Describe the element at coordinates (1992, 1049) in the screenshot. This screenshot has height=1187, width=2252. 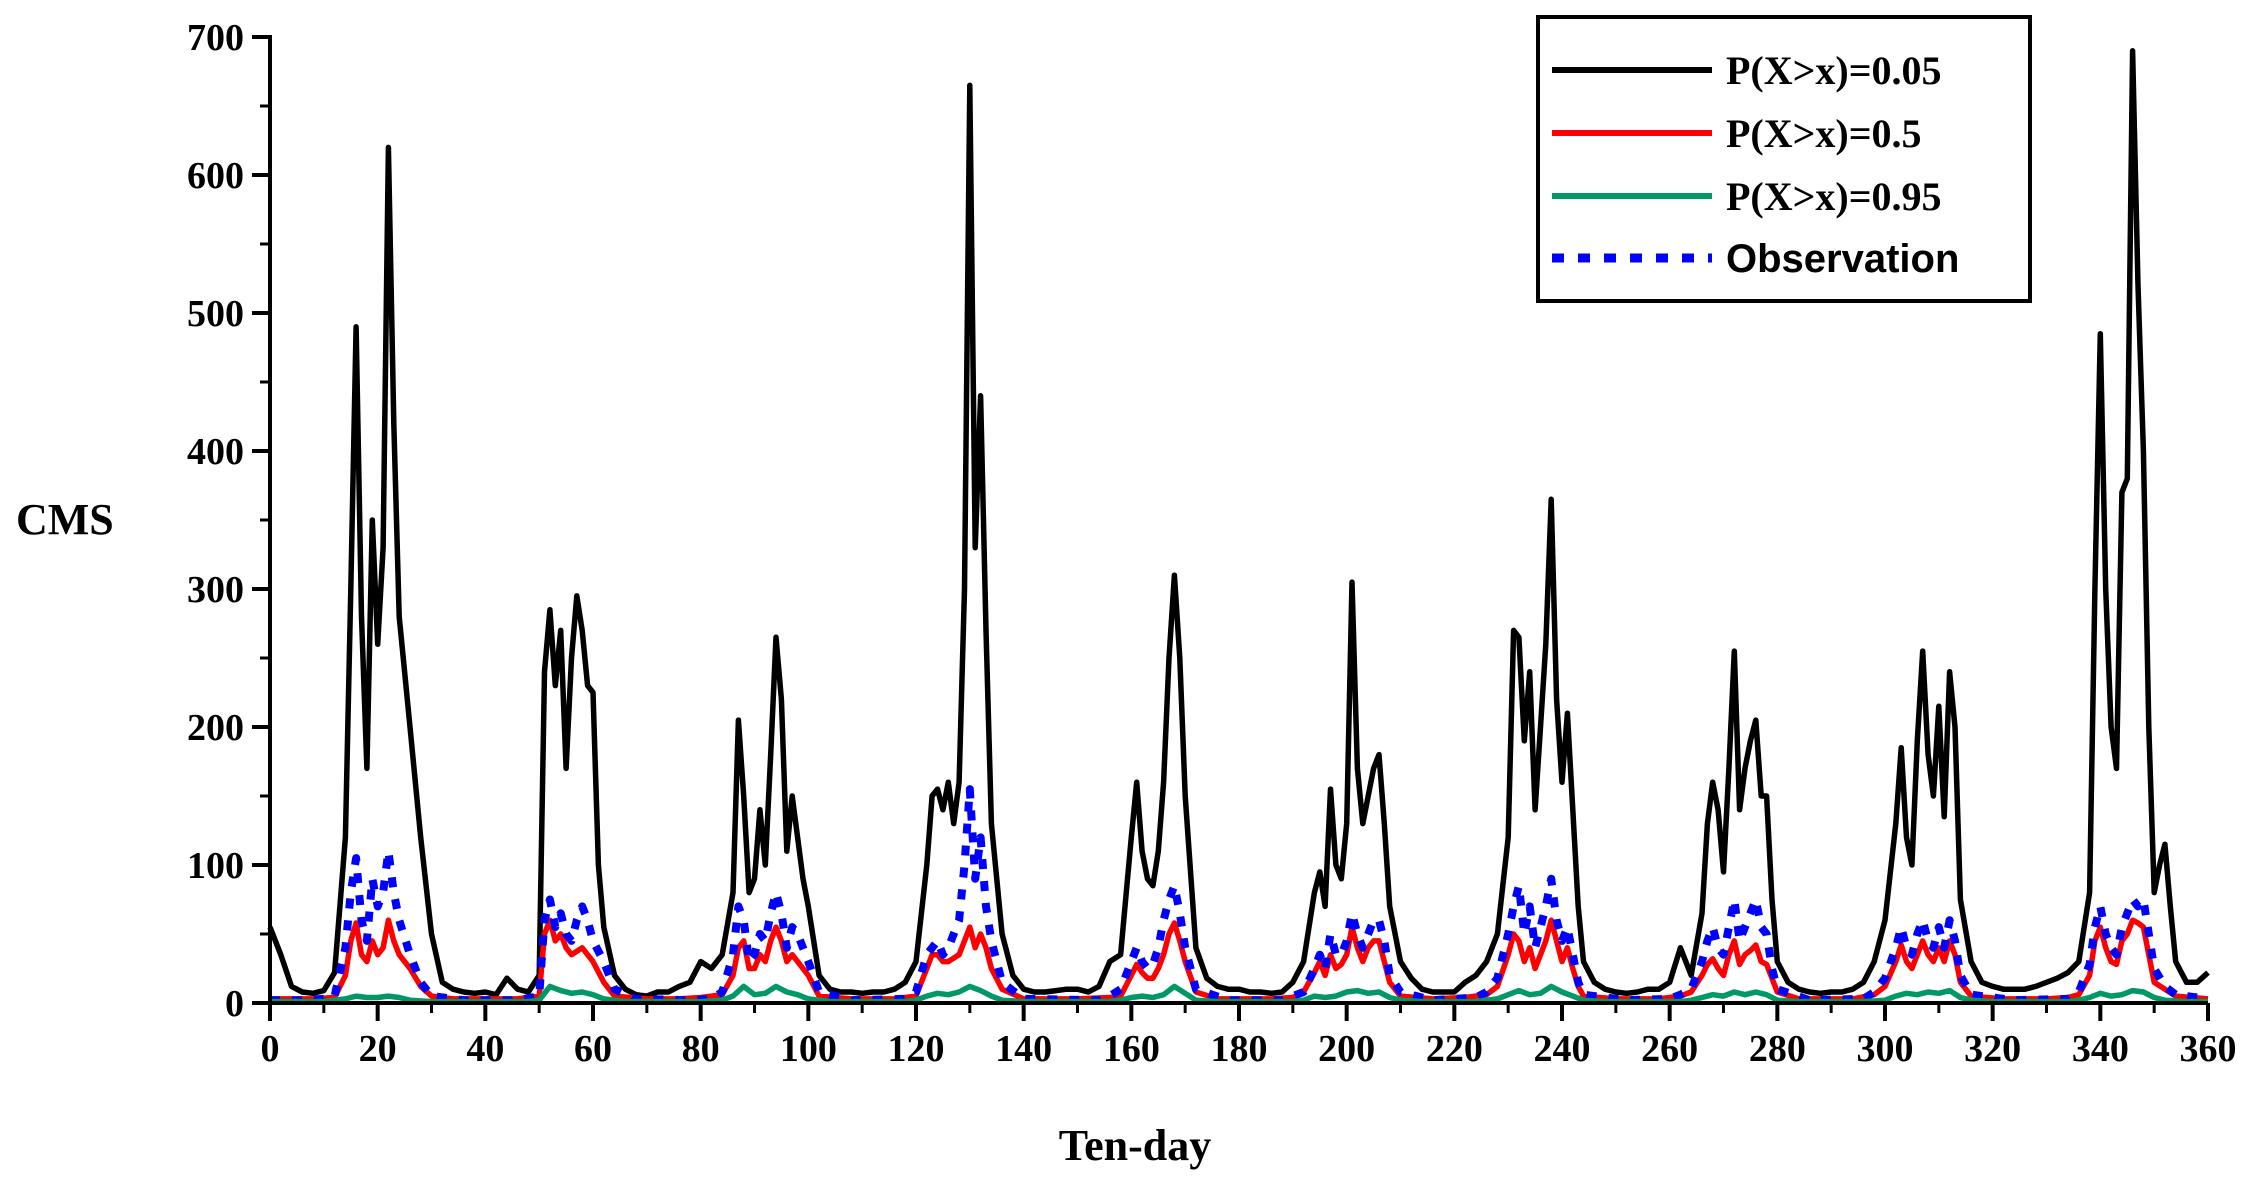
I see `x-tick-label-320: 320` at that location.